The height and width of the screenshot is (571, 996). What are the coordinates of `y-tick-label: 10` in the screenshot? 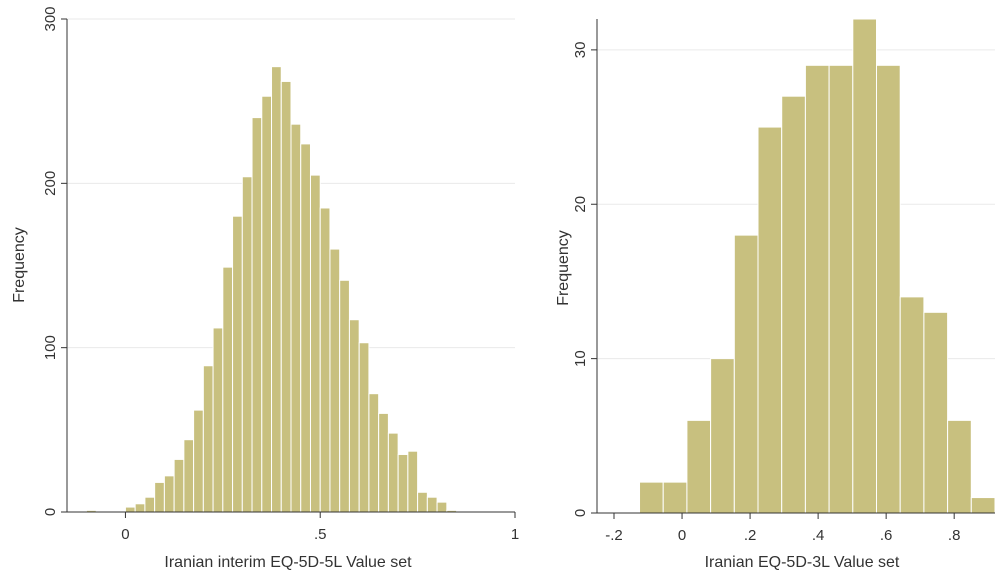 It's located at (580, 358).